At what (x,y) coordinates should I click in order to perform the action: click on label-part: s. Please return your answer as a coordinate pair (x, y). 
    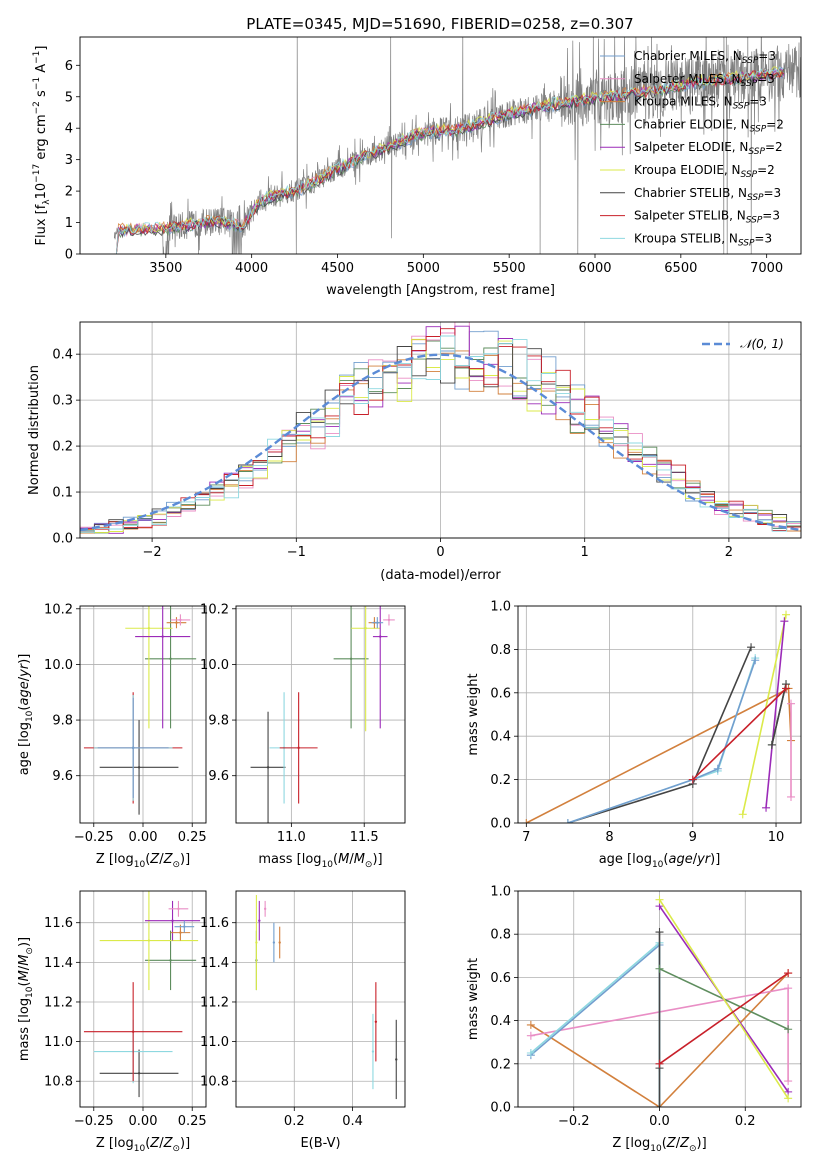
    Looking at the image, I should click on (41, 95).